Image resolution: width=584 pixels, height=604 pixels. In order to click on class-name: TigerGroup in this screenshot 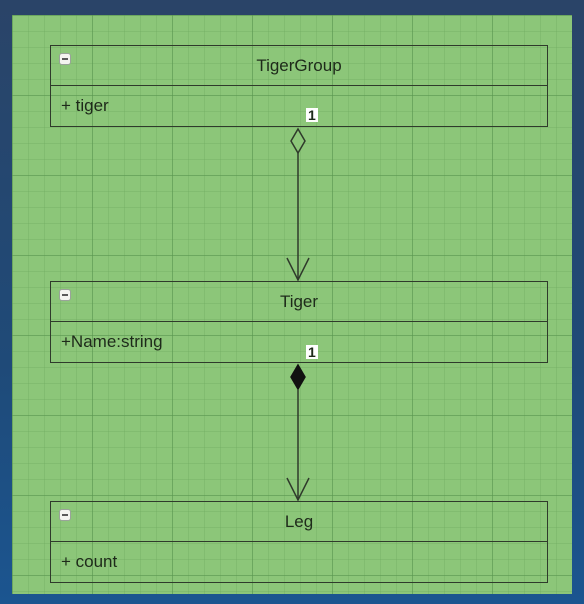, I will do `click(299, 65)`.